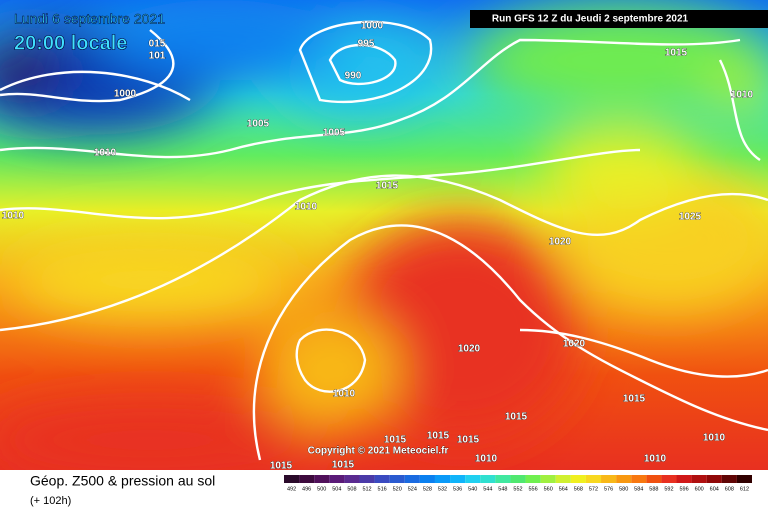  I want to click on legend-label: 520, so click(397, 489).